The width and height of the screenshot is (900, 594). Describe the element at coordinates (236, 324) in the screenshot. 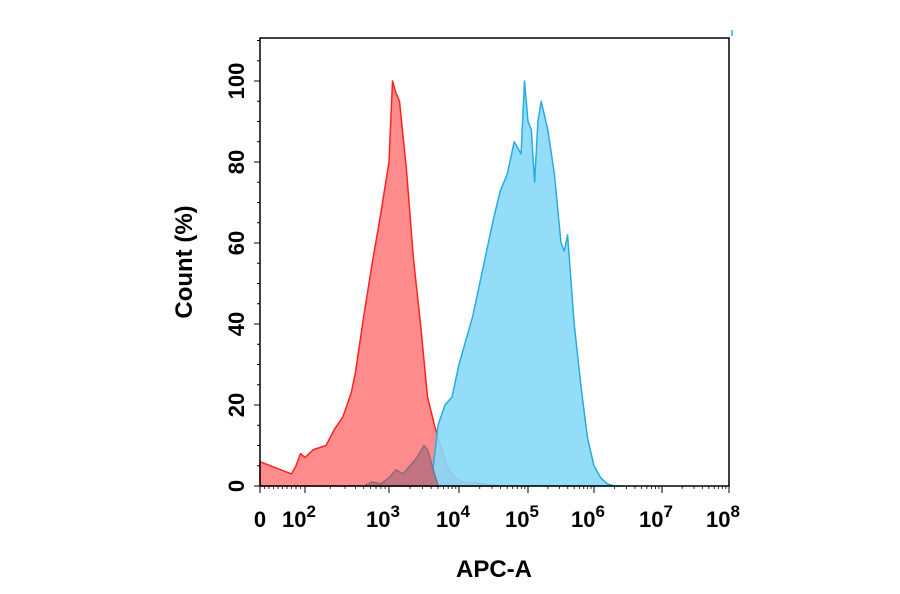

I see `y-tick-label: 40` at that location.